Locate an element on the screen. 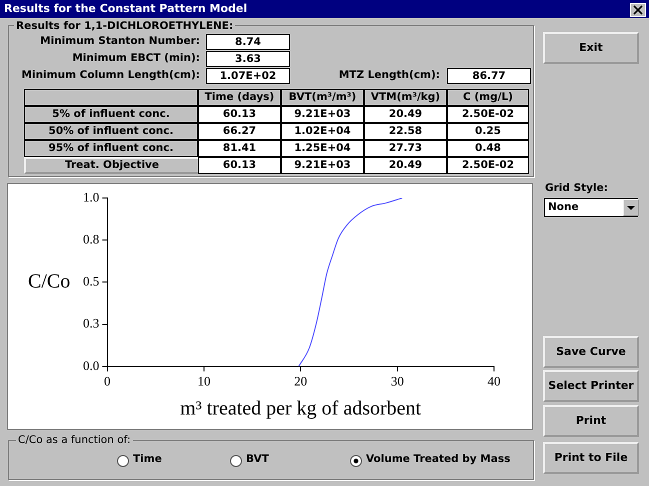 Image resolution: width=649 pixels, height=486 pixels. text: 22.58 is located at coordinates (405, 131).